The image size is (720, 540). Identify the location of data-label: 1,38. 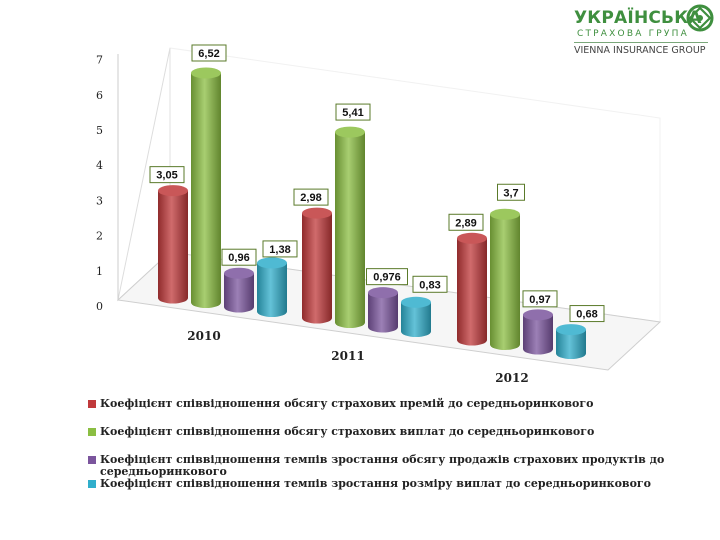
(279, 250).